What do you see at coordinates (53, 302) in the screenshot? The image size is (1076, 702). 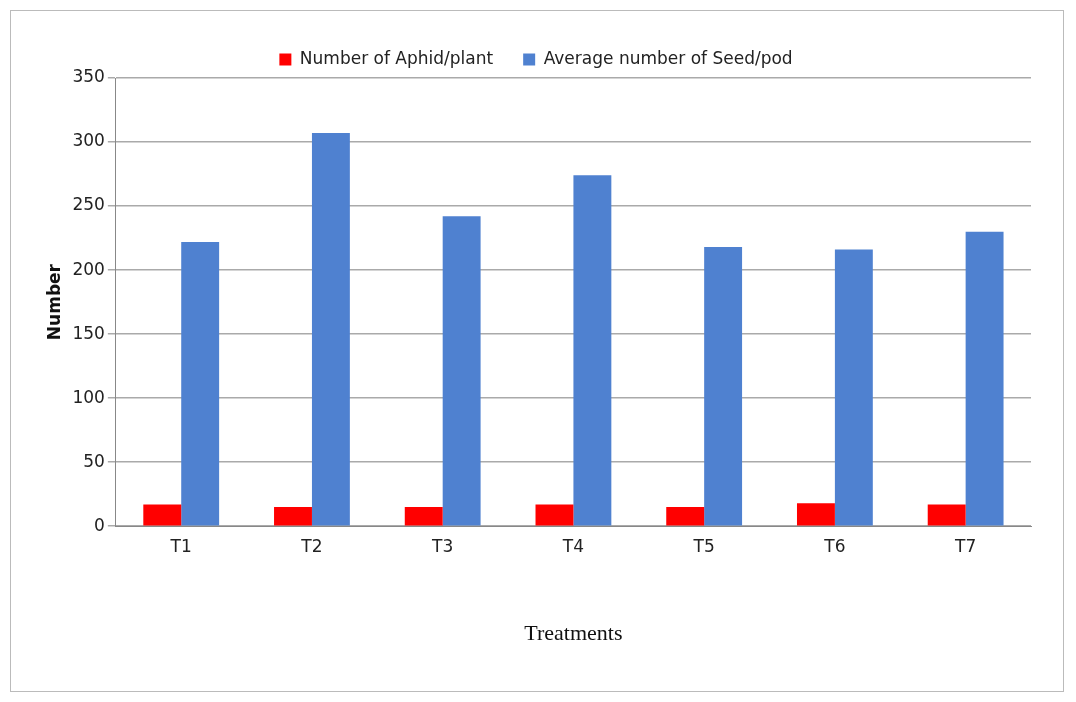 I see `y-axis-title: Number` at bounding box center [53, 302].